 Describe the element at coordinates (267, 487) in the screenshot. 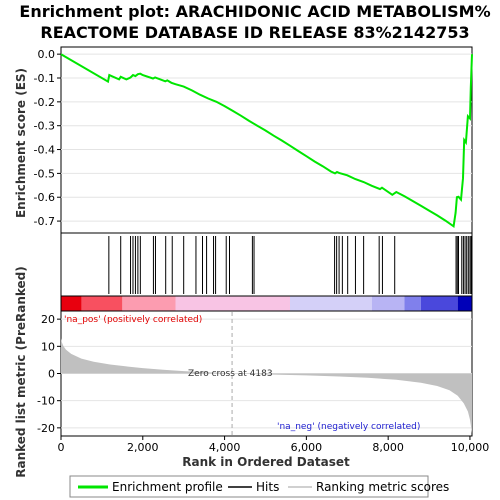

I see `legend-label-hits: Hits` at that location.